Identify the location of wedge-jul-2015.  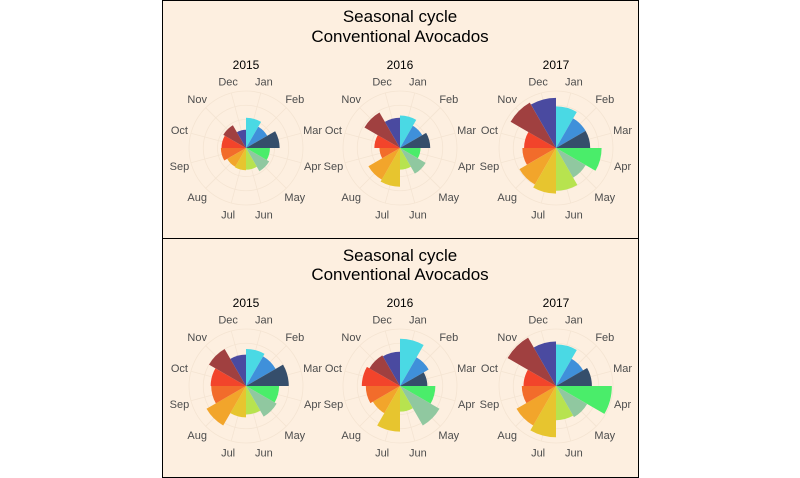
(240, 159).